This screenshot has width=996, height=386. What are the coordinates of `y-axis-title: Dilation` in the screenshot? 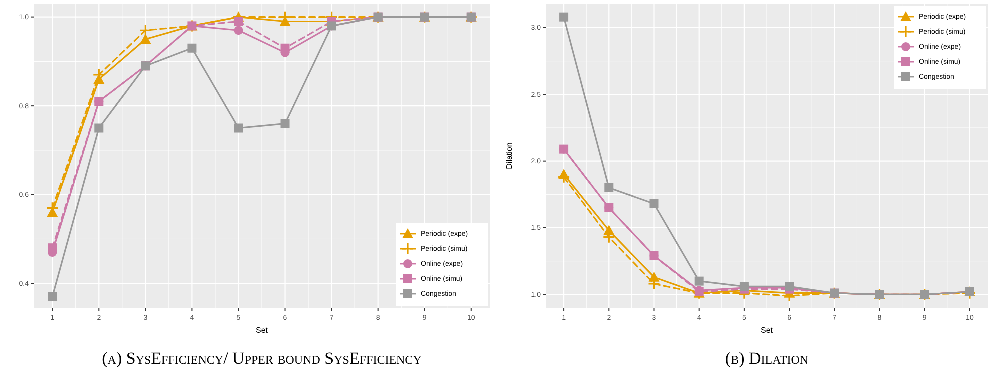 It's located at (509, 156).